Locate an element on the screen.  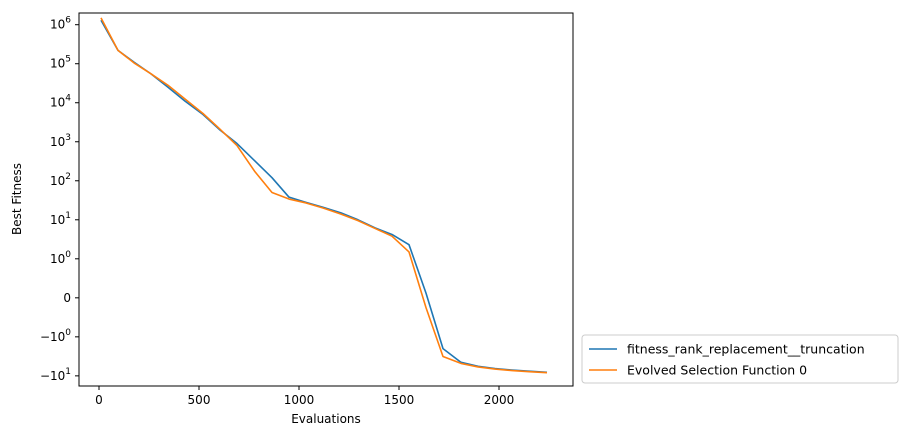
x-tick-label: 0 is located at coordinates (99, 400).